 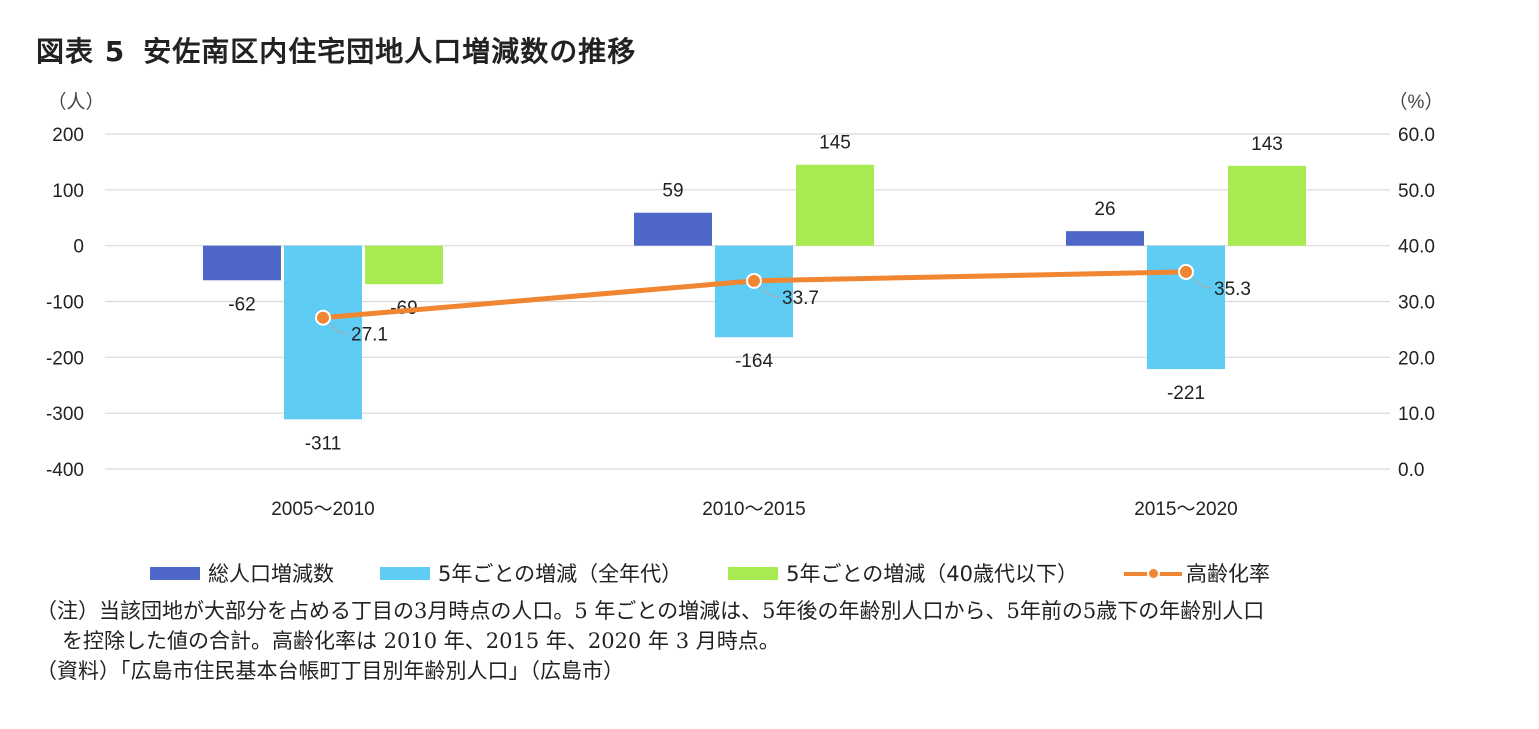 What do you see at coordinates (1267, 144) in the screenshot?
I see `bar-data-label: 143` at bounding box center [1267, 144].